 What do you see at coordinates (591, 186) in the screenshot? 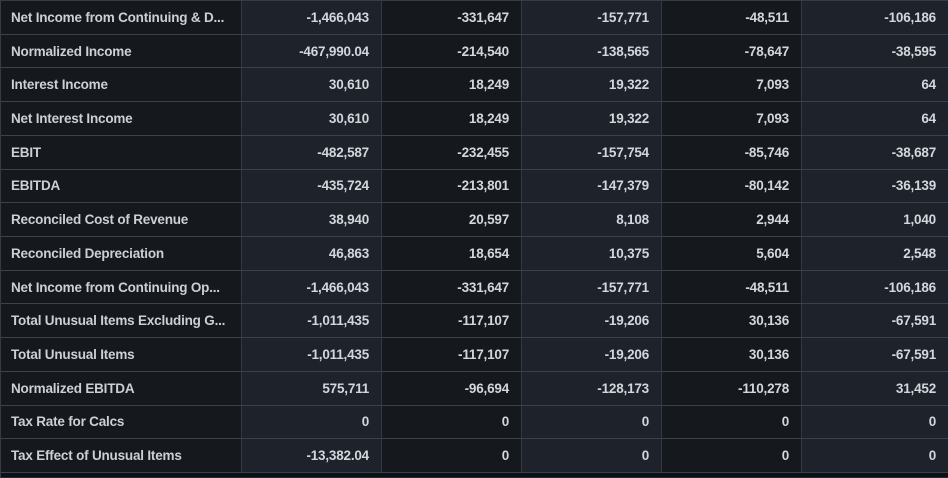
I see `value-cell: -147,379` at bounding box center [591, 186].